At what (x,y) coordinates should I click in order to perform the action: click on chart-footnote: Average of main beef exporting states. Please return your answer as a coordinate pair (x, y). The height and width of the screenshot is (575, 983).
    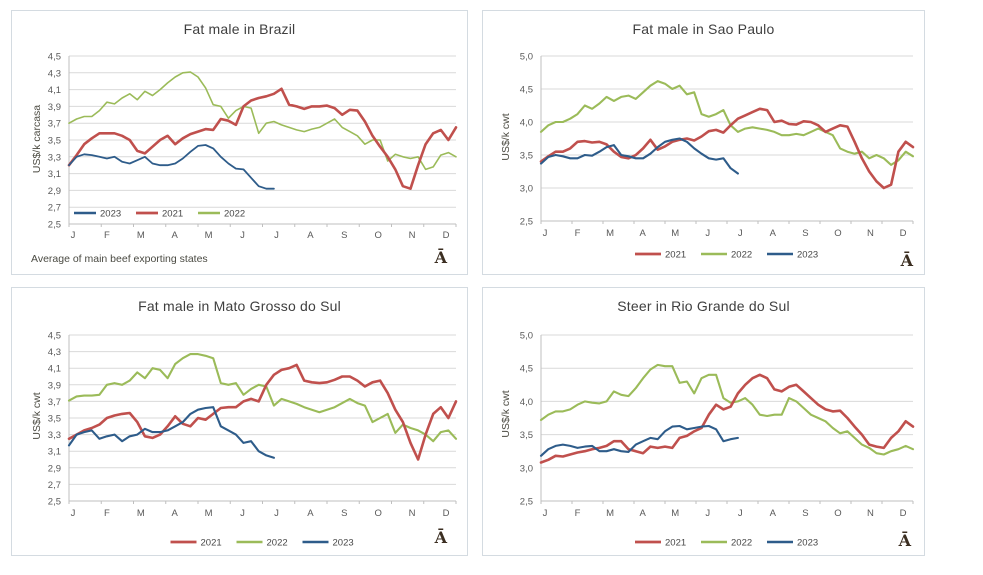
    Looking at the image, I should click on (119, 259).